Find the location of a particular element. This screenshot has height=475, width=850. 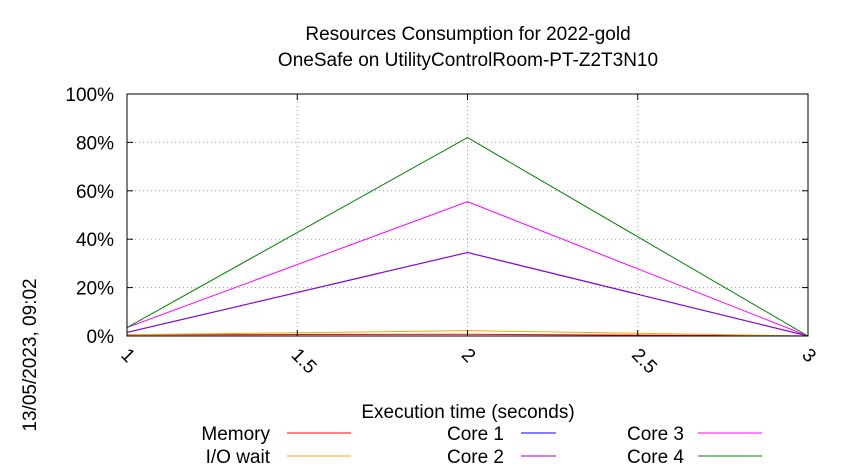

chart-title: Resources Consumption for 2022-gold is located at coordinates (467, 34).